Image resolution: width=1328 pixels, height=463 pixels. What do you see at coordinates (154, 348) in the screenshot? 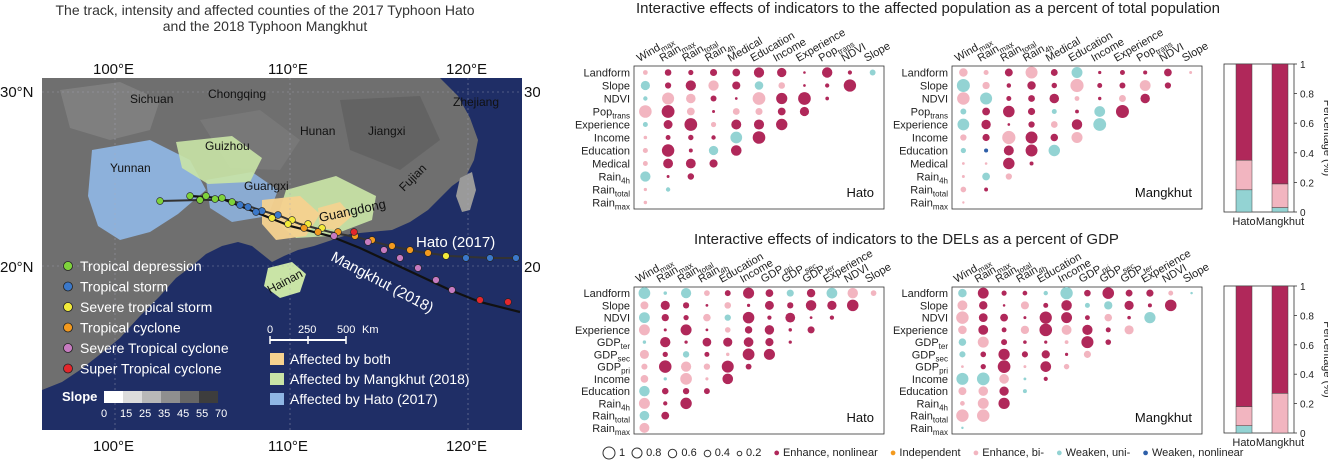
I see `intensity-legend-label: Severe Tropical cyclone` at bounding box center [154, 348].